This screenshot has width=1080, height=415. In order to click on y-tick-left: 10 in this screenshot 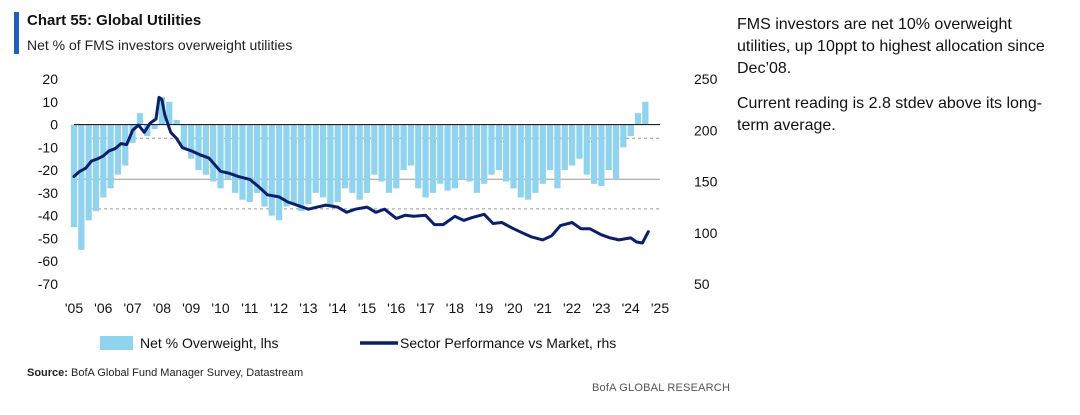, I will do `click(50, 102)`.